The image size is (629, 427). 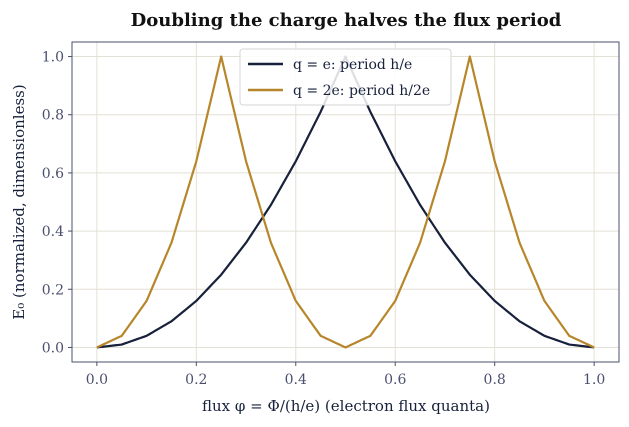 I want to click on y-tick-label: 0.8, so click(x=53, y=116).